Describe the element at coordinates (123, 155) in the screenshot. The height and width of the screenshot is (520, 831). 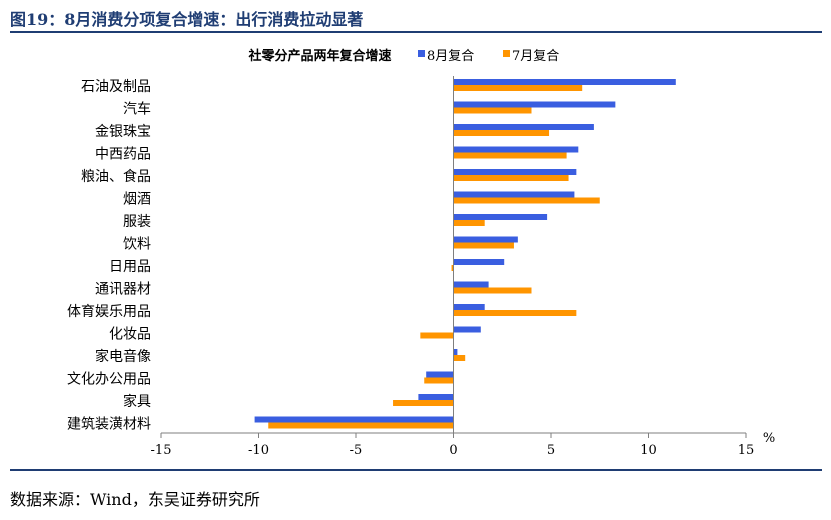
I see `category-label-4: 中西药品` at that location.